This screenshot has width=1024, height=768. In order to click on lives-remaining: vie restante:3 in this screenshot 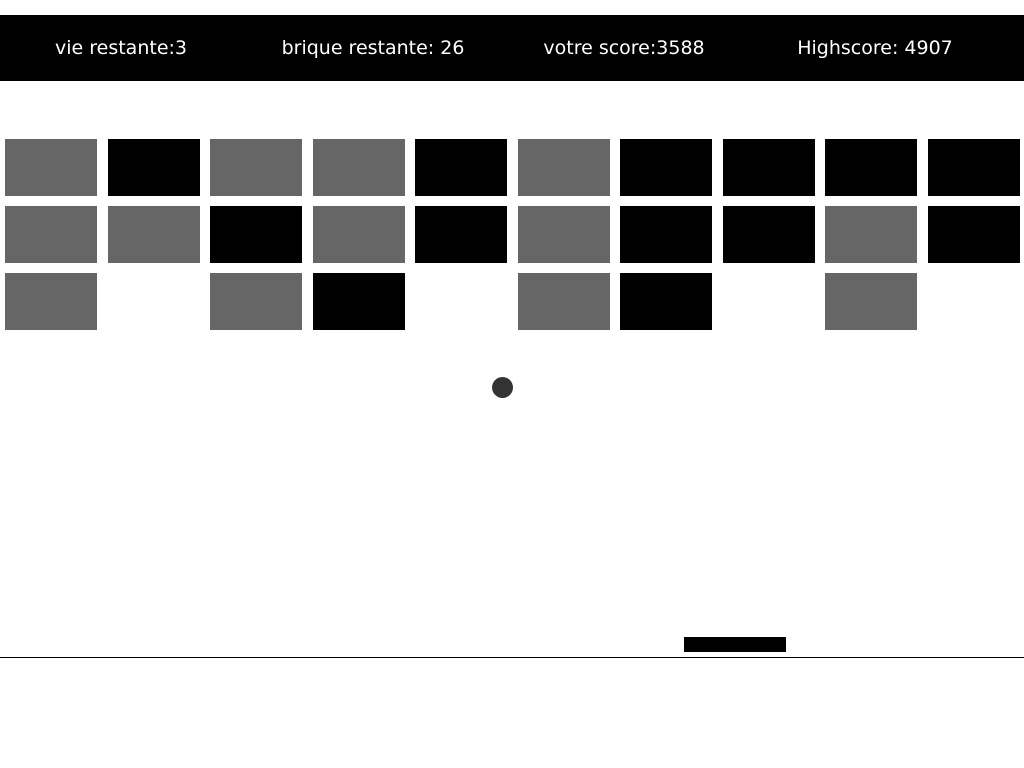, I will do `click(121, 48)`.